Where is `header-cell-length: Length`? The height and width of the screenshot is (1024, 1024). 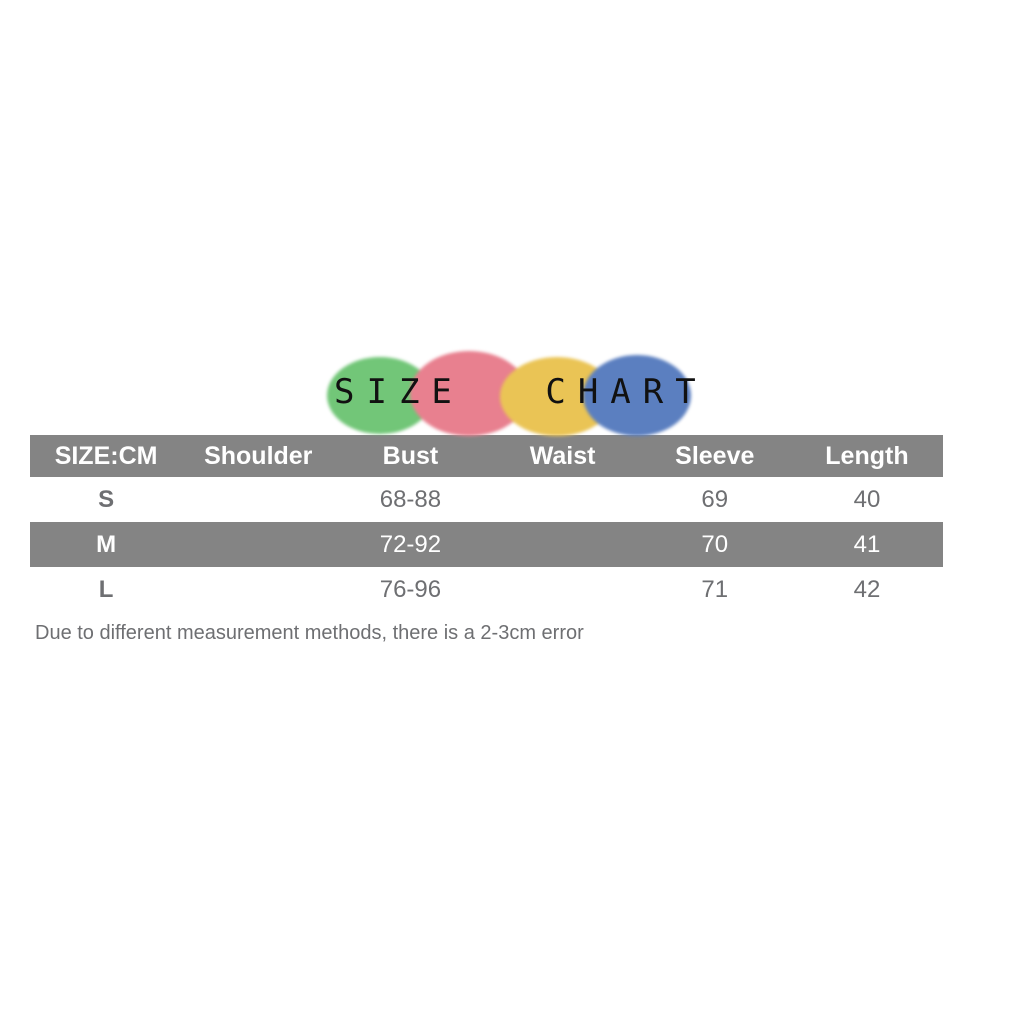 header-cell-length: Length is located at coordinates (867, 456).